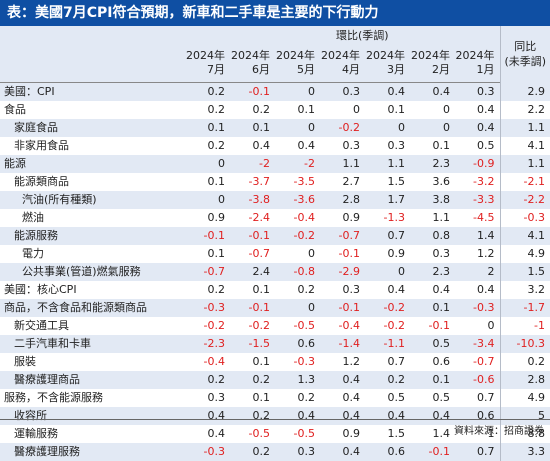  Describe the element at coordinates (40, 289) in the screenshot. I see `row-label: 美國：核心CPI` at that location.